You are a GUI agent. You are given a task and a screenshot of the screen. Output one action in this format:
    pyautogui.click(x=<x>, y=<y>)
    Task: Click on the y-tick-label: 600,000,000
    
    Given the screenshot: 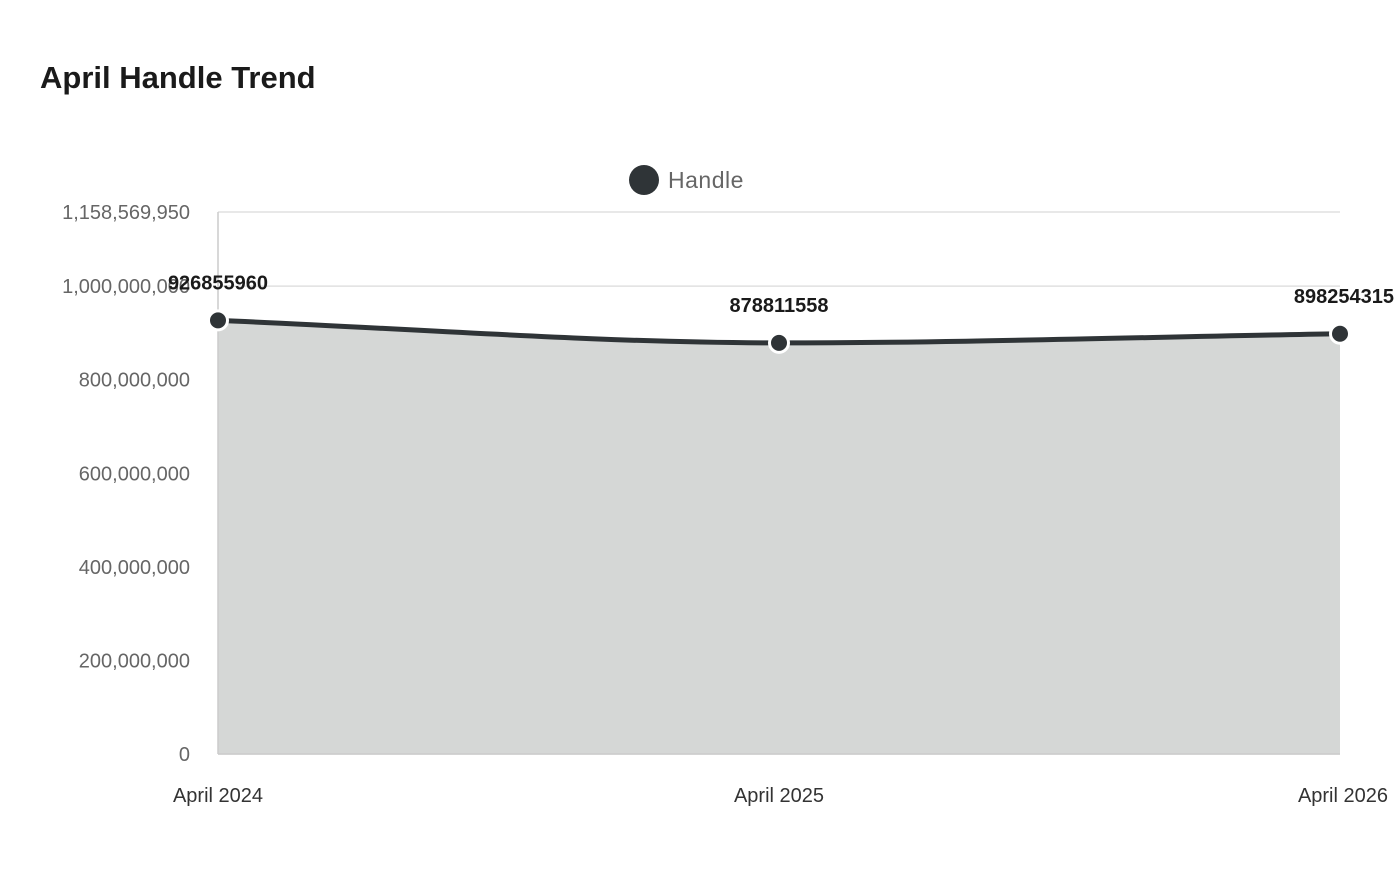 What is the action you would take?
    pyautogui.click(x=134, y=474)
    